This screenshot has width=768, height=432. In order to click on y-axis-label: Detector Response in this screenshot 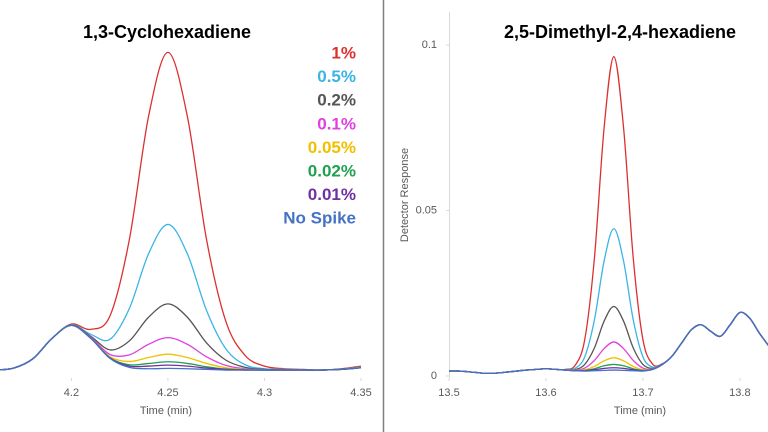, I will do `click(405, 195)`.